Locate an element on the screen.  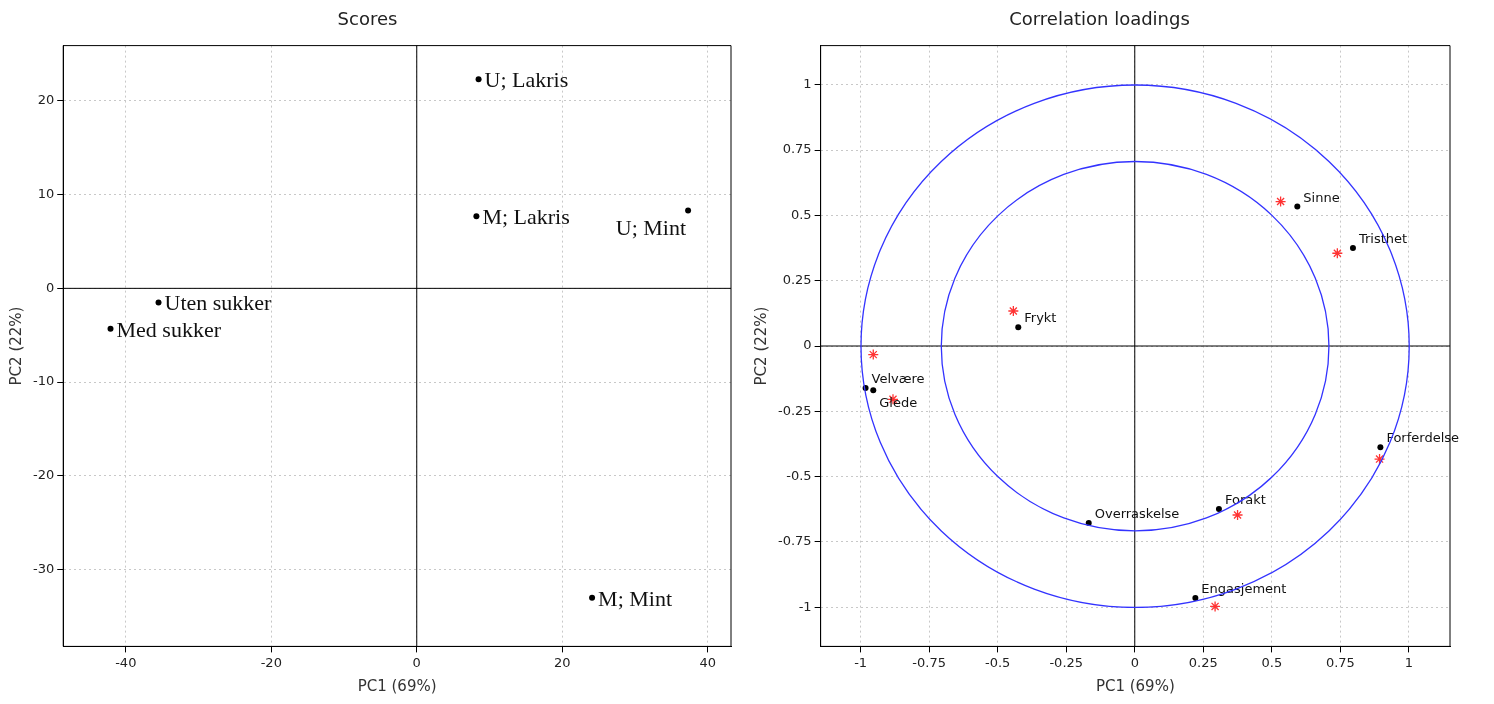
annotation: Med sukker is located at coordinates (169, 329).